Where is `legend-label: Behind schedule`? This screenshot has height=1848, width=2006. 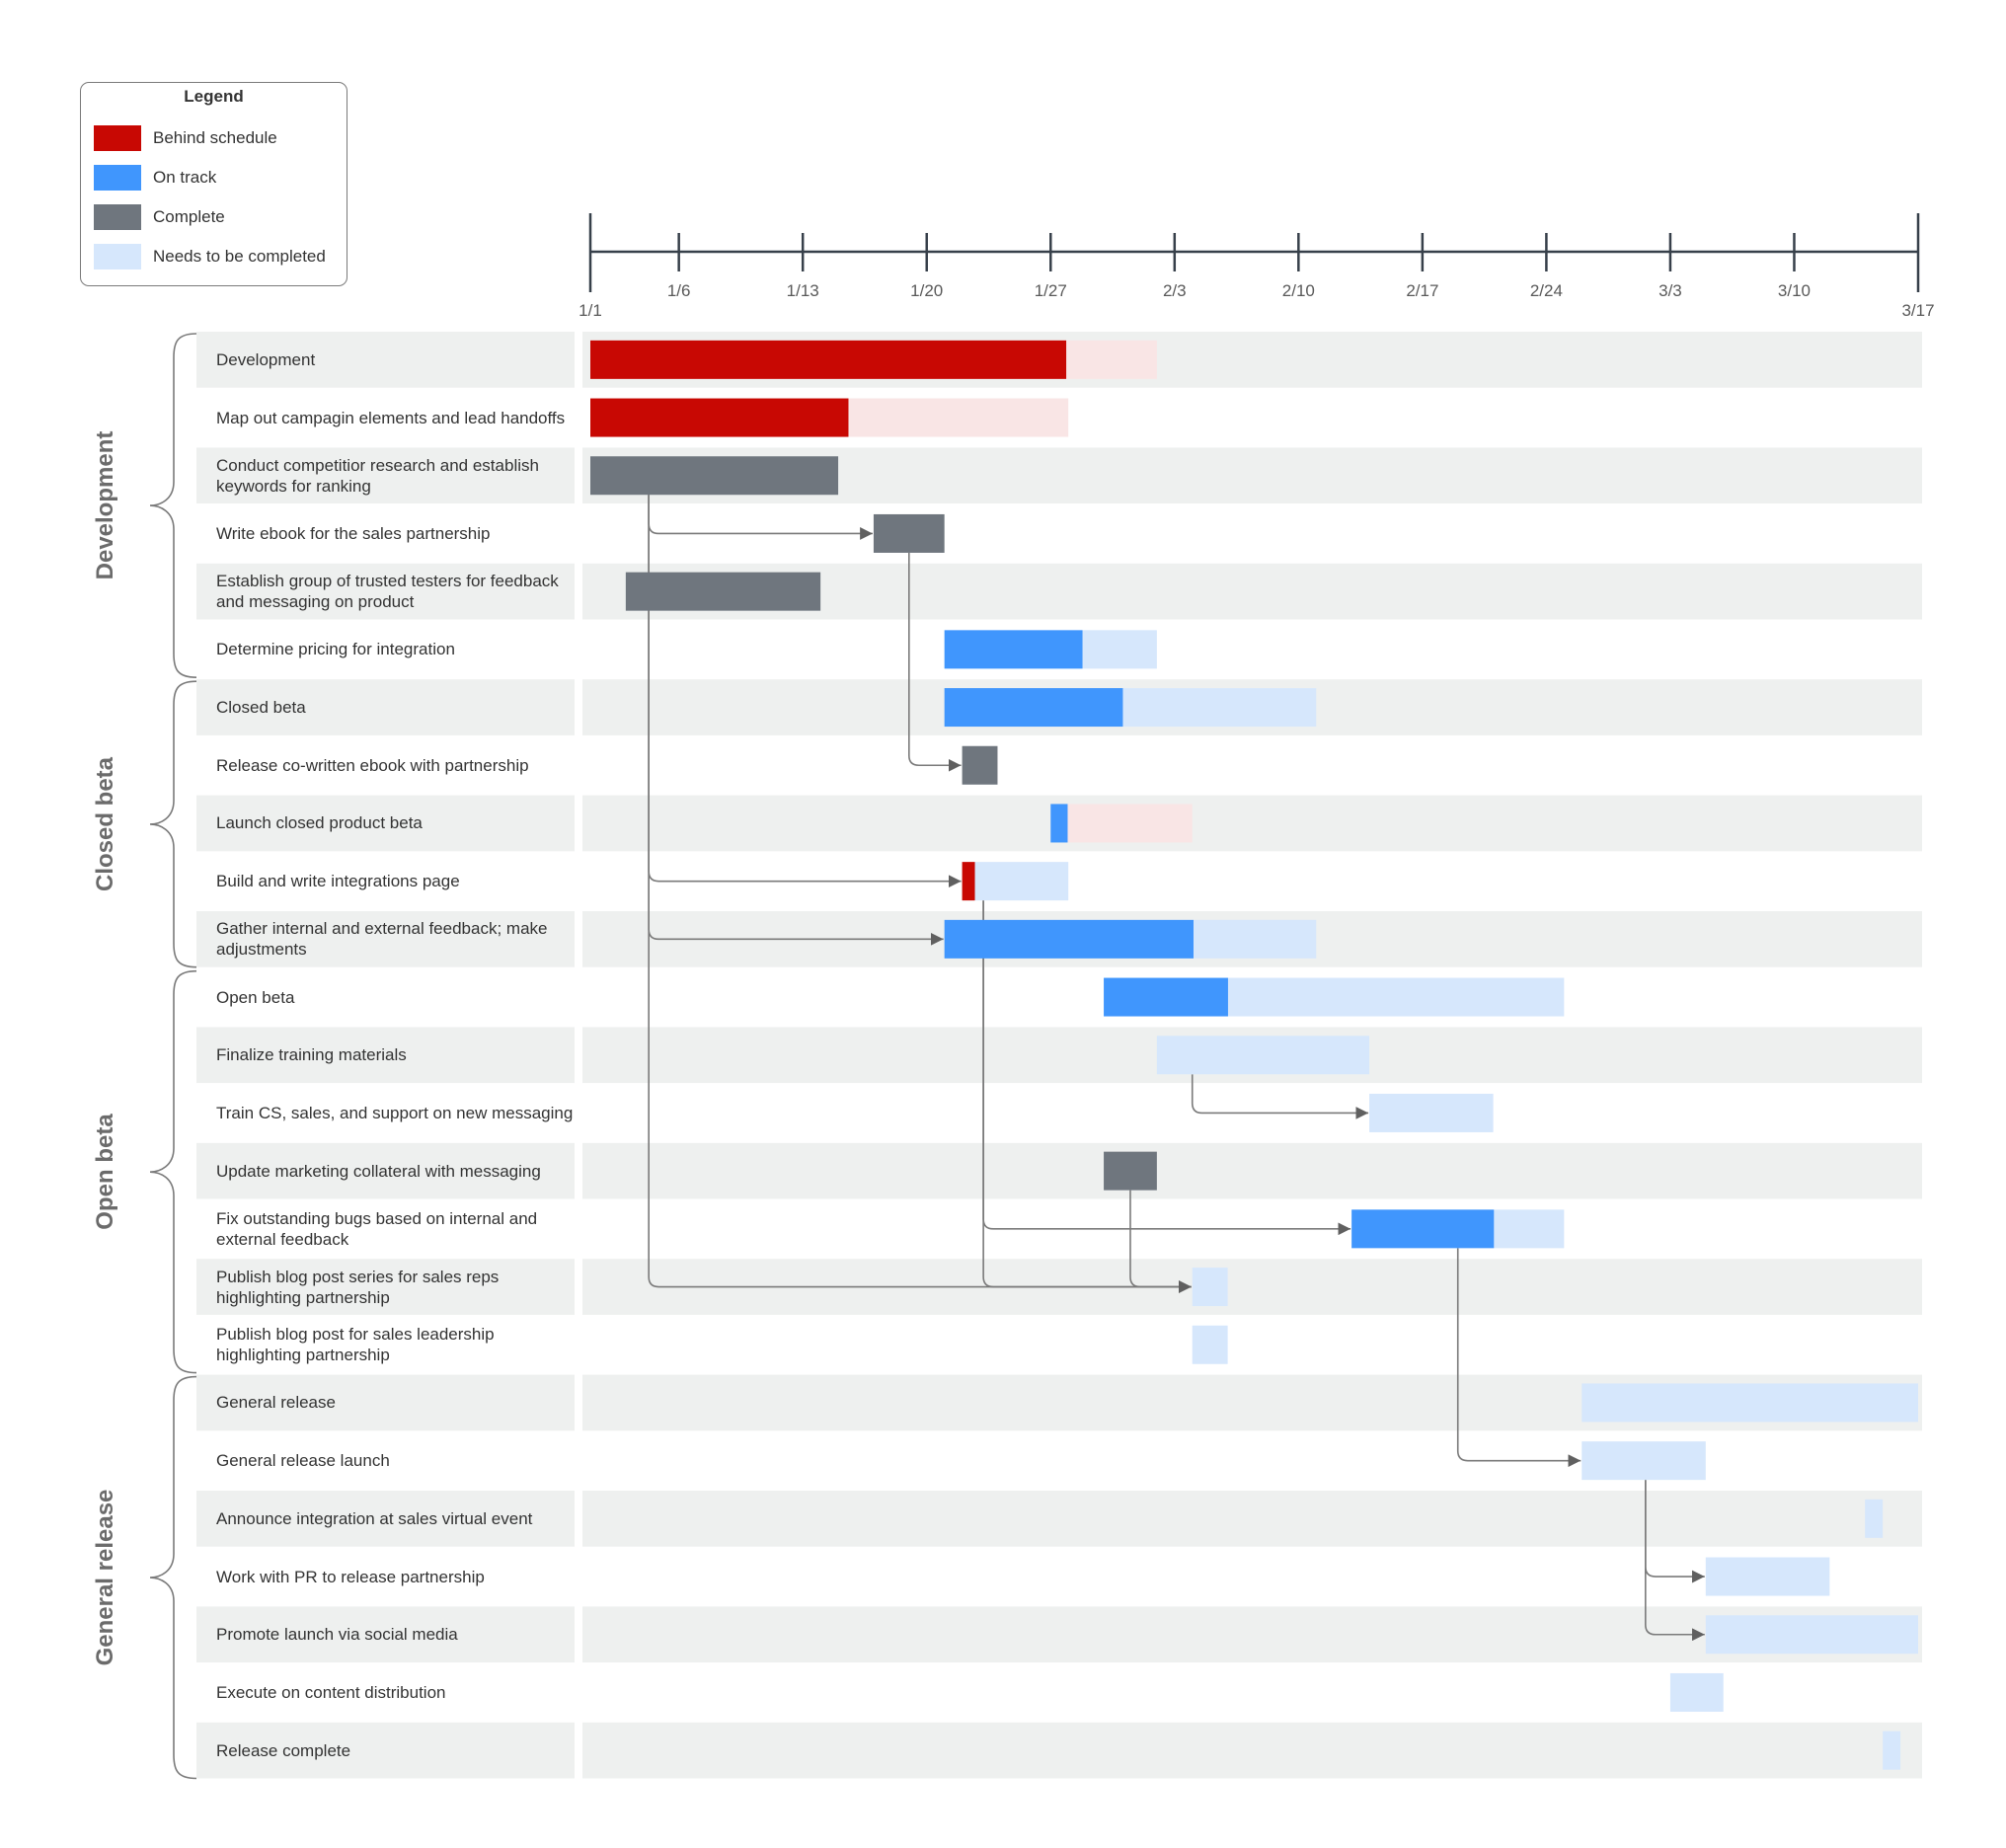
legend-label: Behind schedule is located at coordinates (215, 137).